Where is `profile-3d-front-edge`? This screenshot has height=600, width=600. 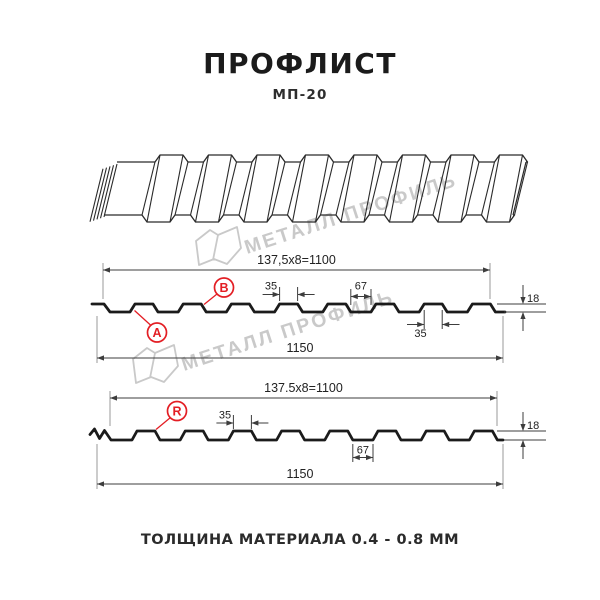
profile-3d-front-edge is located at coordinates (310, 218).